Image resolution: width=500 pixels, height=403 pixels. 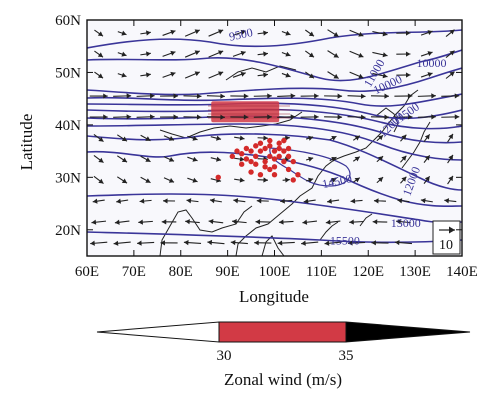 What do you see at coordinates (282, 332) in the screenshot?
I see `colorbar-mid-segment` at bounding box center [282, 332].